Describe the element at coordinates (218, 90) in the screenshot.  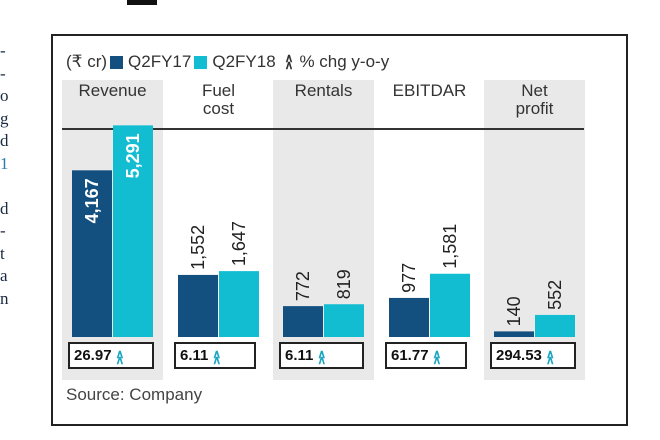
I see `category-header-line: Fuel` at that location.